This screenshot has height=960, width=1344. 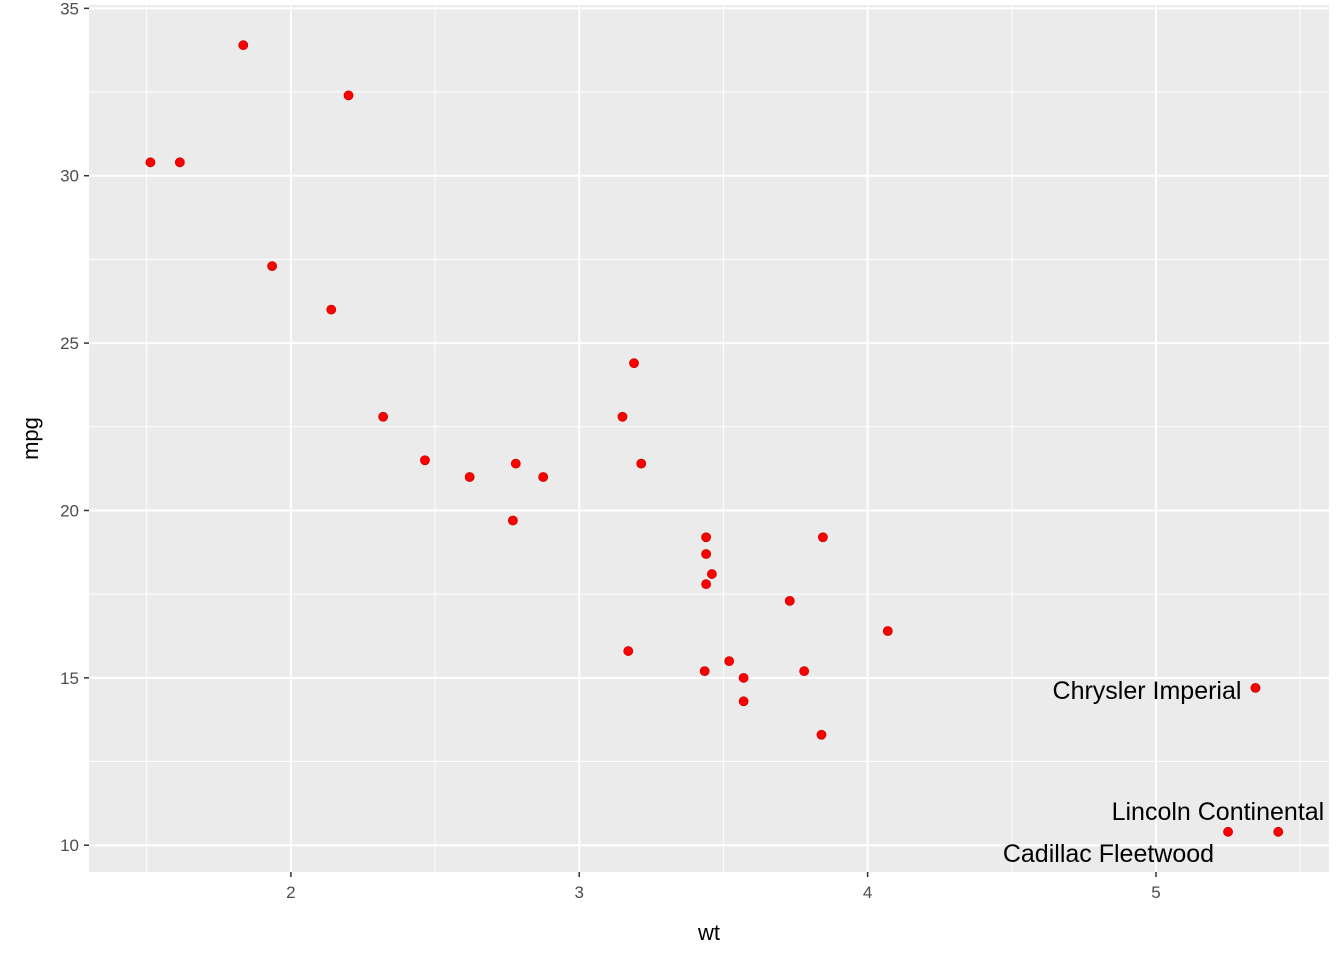 What do you see at coordinates (74, 427) in the screenshot?
I see `y-axis-ticks: 10 15 20 25 30 35` at bounding box center [74, 427].